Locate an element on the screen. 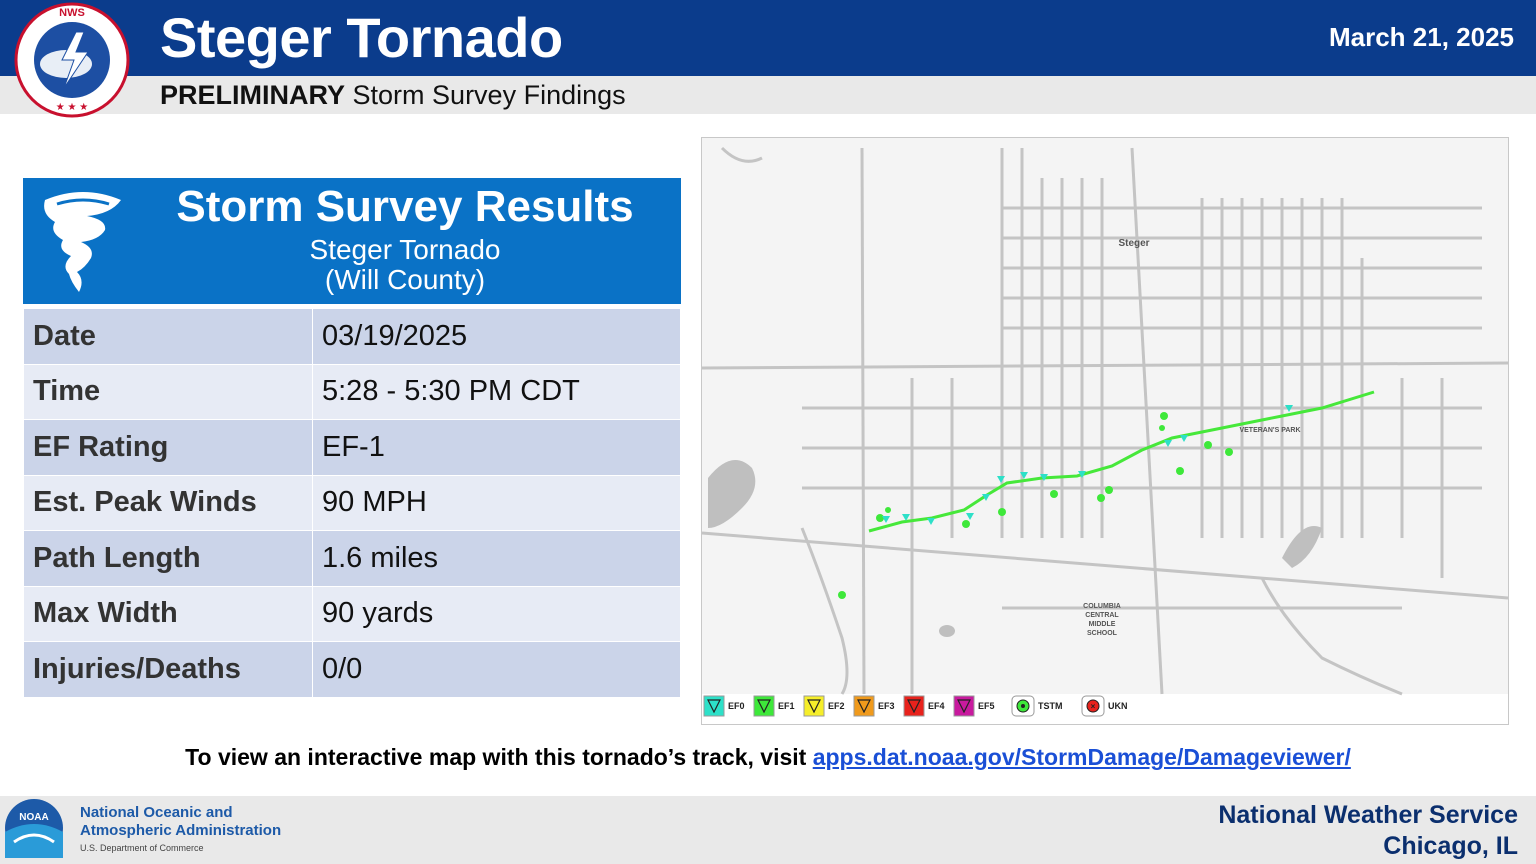  survey-card-title: Storm Survey Results is located at coordinates (405, 206).